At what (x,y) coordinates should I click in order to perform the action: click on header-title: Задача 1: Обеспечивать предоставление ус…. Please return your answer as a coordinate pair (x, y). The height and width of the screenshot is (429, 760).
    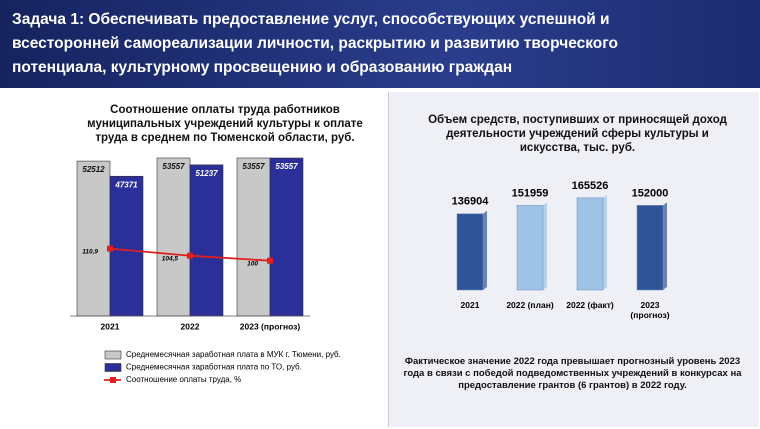
    Looking at the image, I should click on (315, 43).